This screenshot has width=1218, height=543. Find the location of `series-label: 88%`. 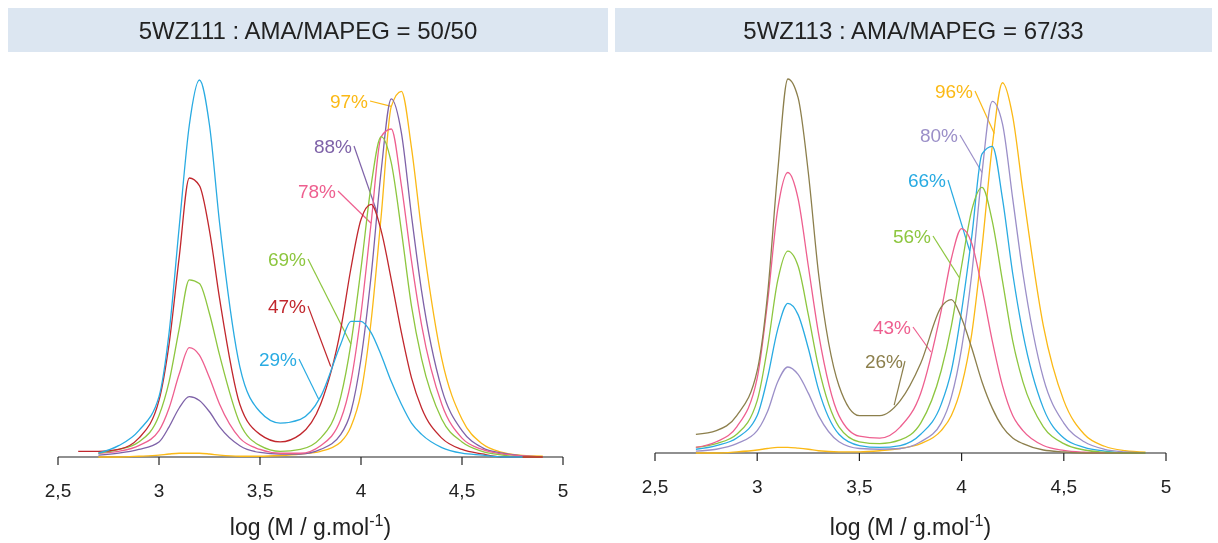

series-label: 88% is located at coordinates (333, 146).